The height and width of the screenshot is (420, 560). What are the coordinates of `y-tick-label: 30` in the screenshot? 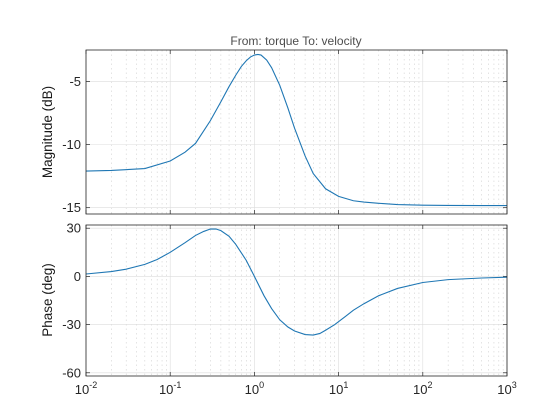 It's located at (74, 228).